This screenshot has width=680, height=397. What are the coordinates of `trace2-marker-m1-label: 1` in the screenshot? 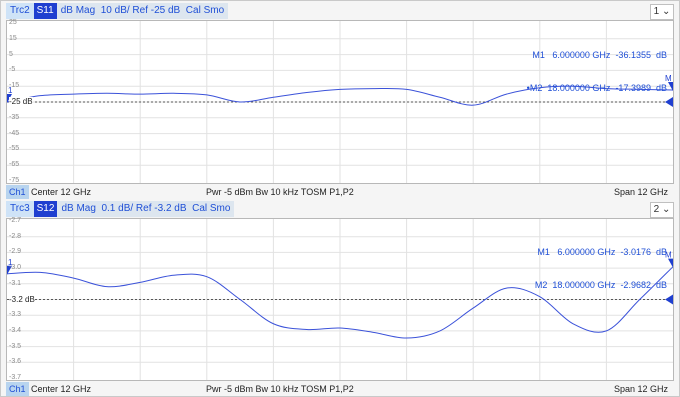 It's located at (10, 262).